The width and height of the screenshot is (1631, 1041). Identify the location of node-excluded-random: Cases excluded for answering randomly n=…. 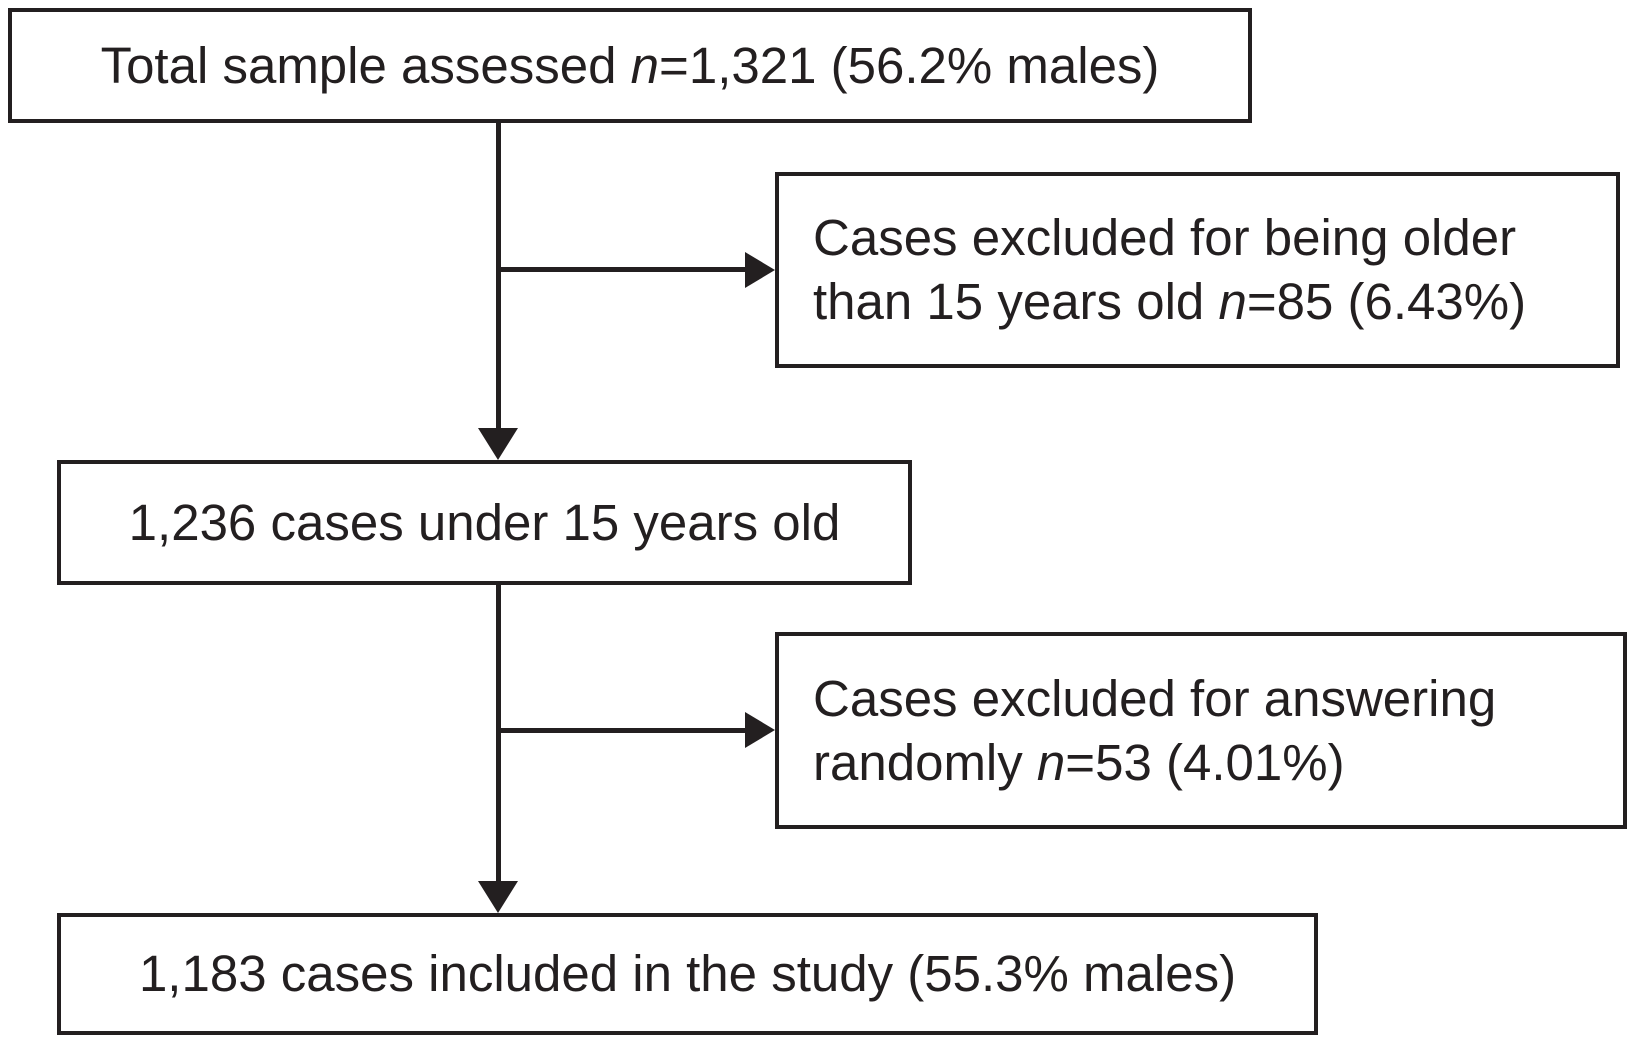
(1201, 730).